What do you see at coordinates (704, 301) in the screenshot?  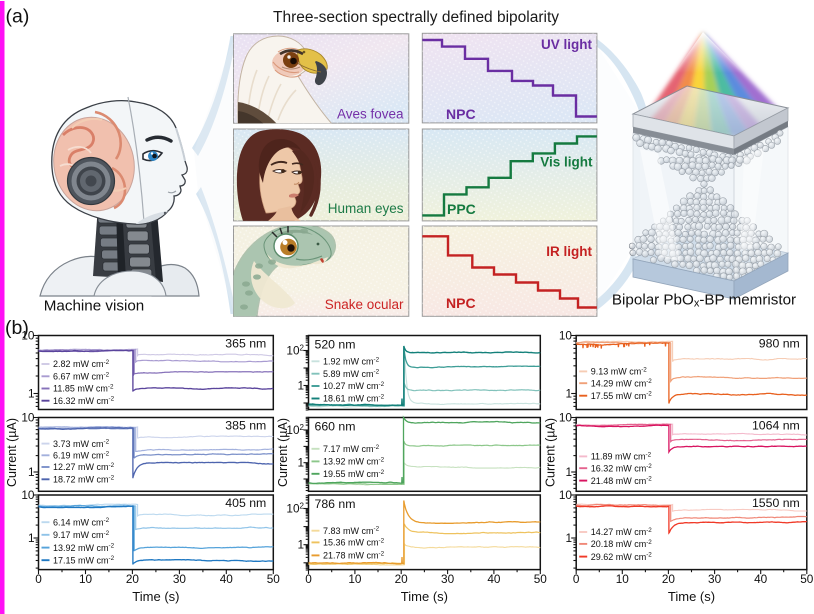 I see `svg-text: Bipolar PbOx-BP memristor` at bounding box center [704, 301].